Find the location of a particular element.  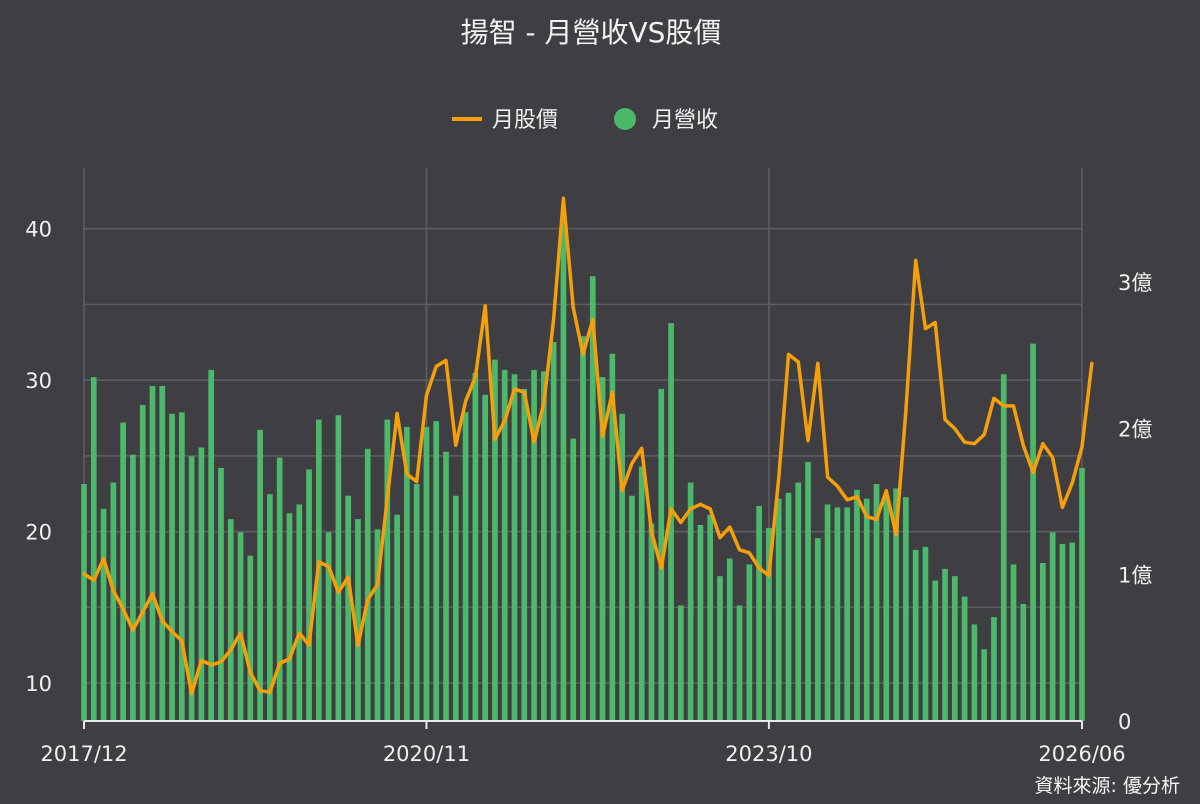

y-right-tick-label: 3億 is located at coordinates (1135, 283).